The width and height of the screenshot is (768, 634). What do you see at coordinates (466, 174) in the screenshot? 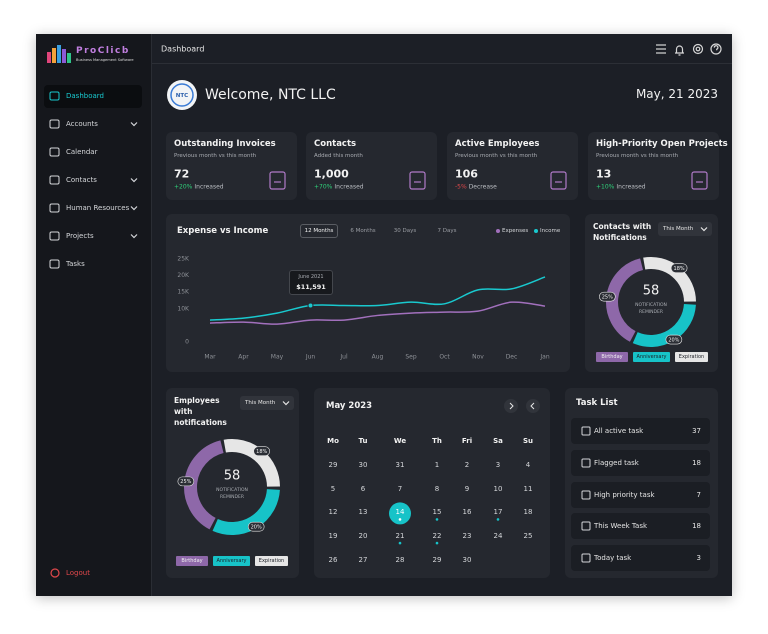
I see `stat-value: 106` at bounding box center [466, 174].